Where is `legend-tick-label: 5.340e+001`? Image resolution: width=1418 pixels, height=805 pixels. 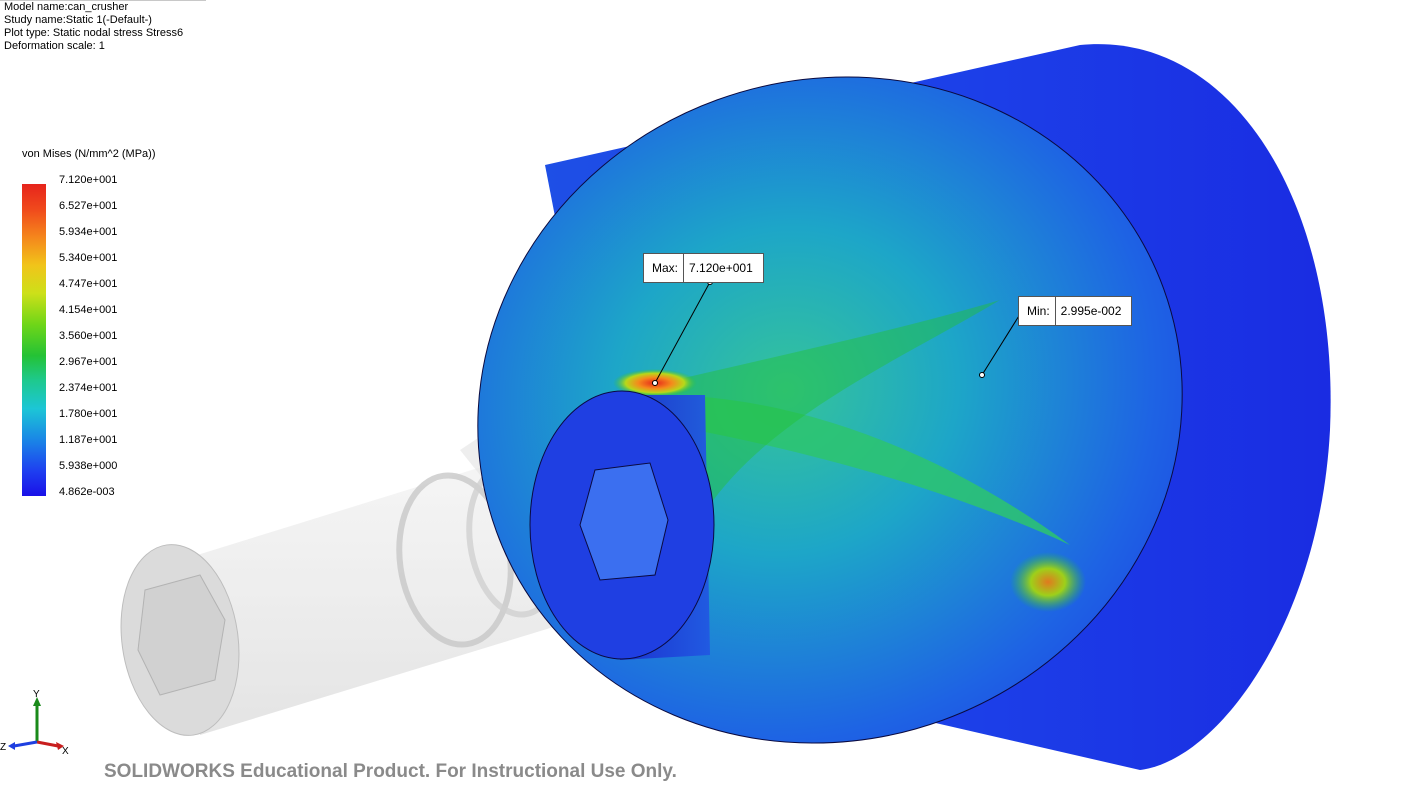 legend-tick-label: 5.340e+001 is located at coordinates (88, 258).